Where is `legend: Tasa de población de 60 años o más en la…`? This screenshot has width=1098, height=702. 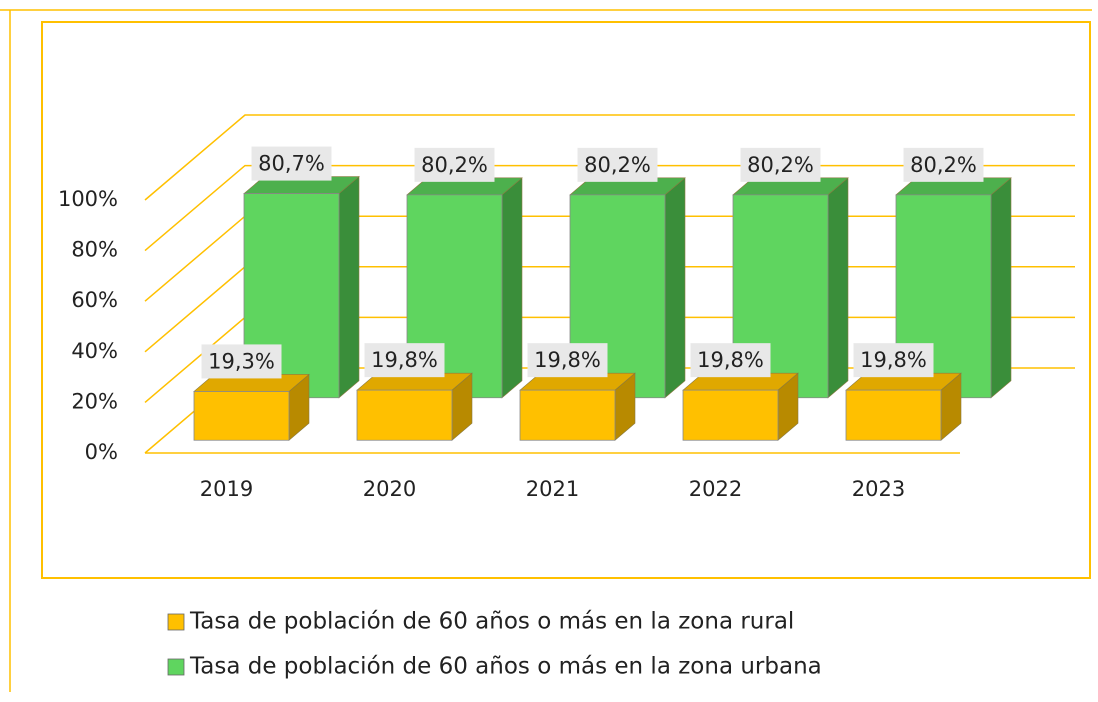
legend: Tasa de población de 60 años o más en la… is located at coordinates (494, 644).